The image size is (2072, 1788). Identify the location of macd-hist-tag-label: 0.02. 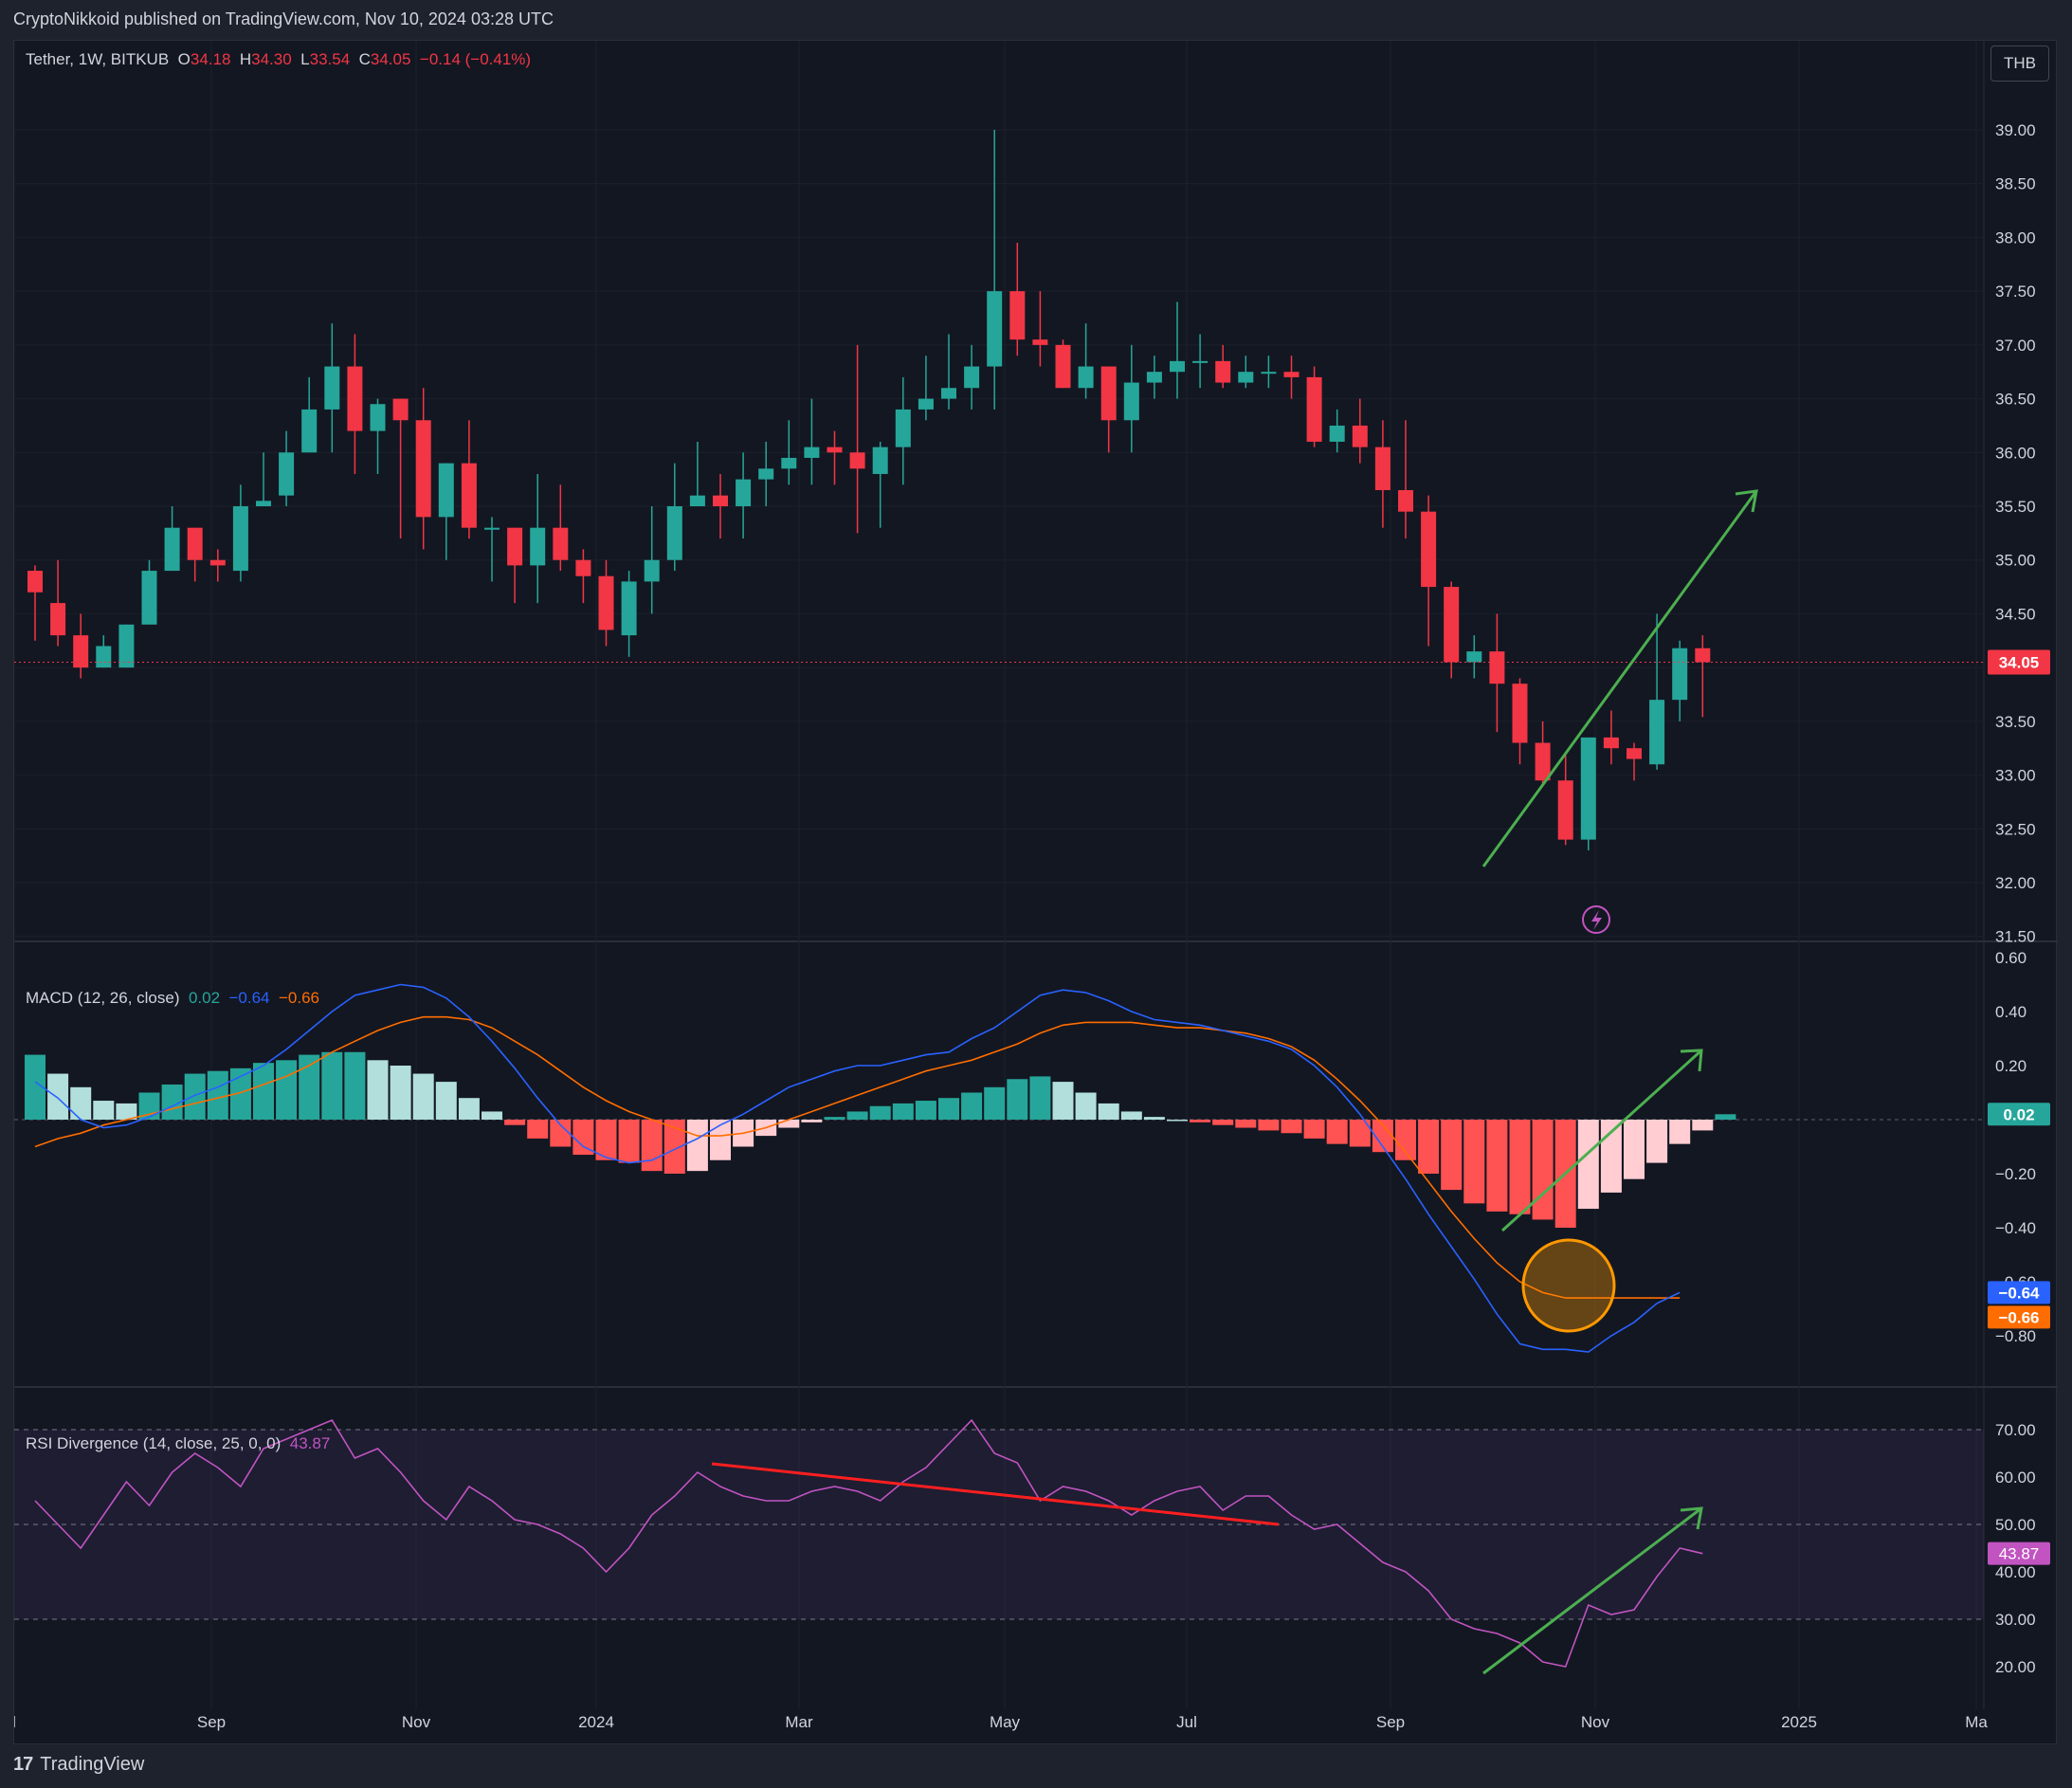
(2018, 1114).